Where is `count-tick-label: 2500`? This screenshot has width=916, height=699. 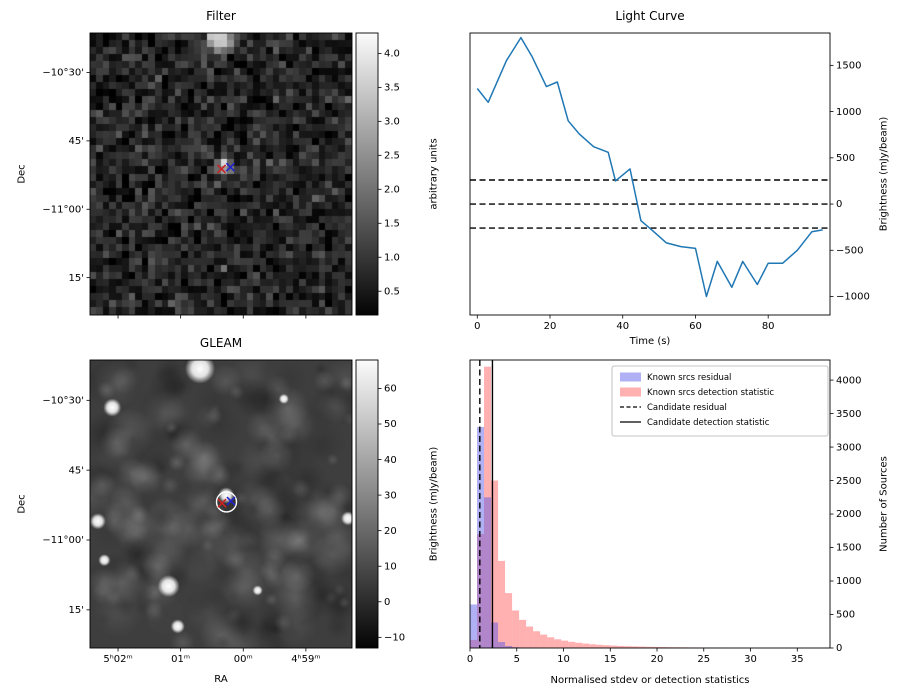 count-tick-label: 2500 is located at coordinates (848, 481).